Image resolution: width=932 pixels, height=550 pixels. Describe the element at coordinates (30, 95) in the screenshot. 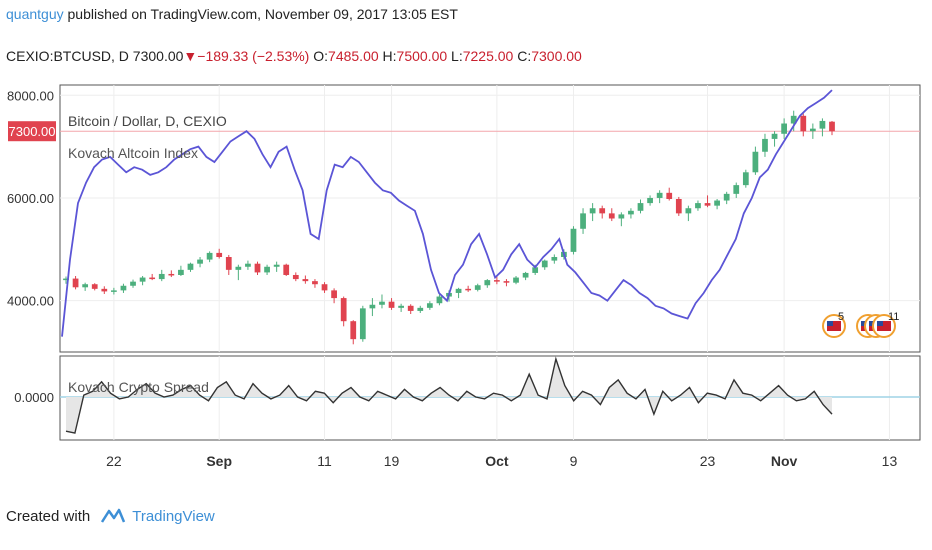

I see `y-tick-label: 8000.00` at that location.